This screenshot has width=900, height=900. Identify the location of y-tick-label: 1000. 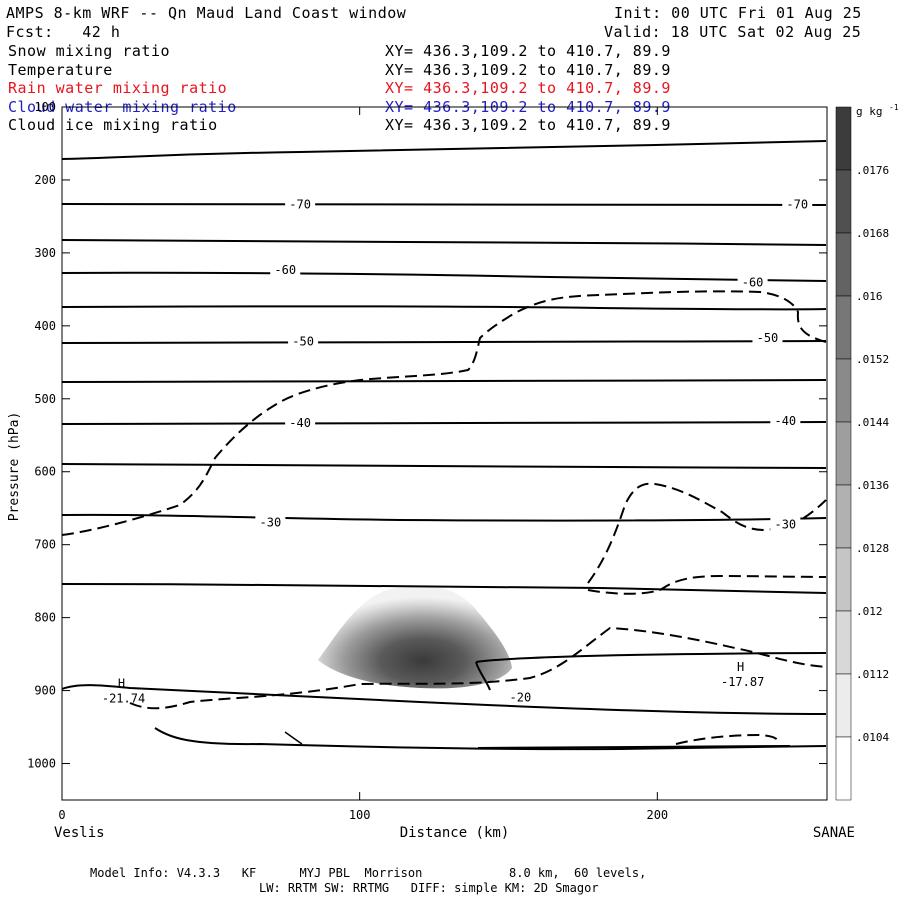
(41, 764).